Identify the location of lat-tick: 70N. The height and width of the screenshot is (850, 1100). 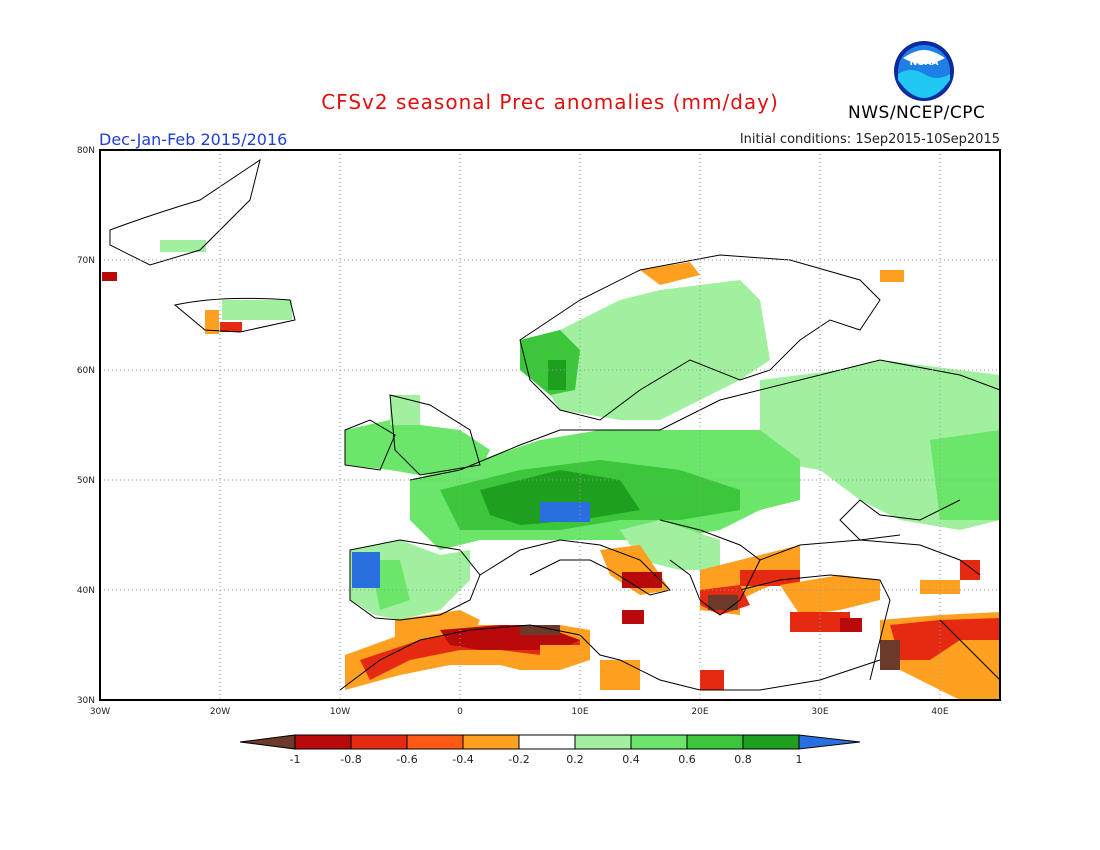
(86, 261).